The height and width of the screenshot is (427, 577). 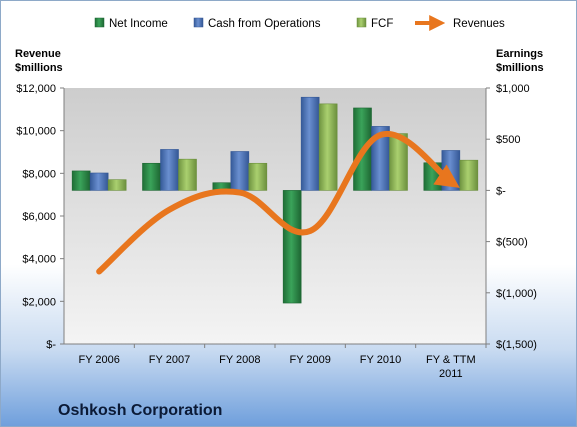 What do you see at coordinates (516, 345) in the screenshot?
I see `right-tick-label: $(1,500)` at bounding box center [516, 345].